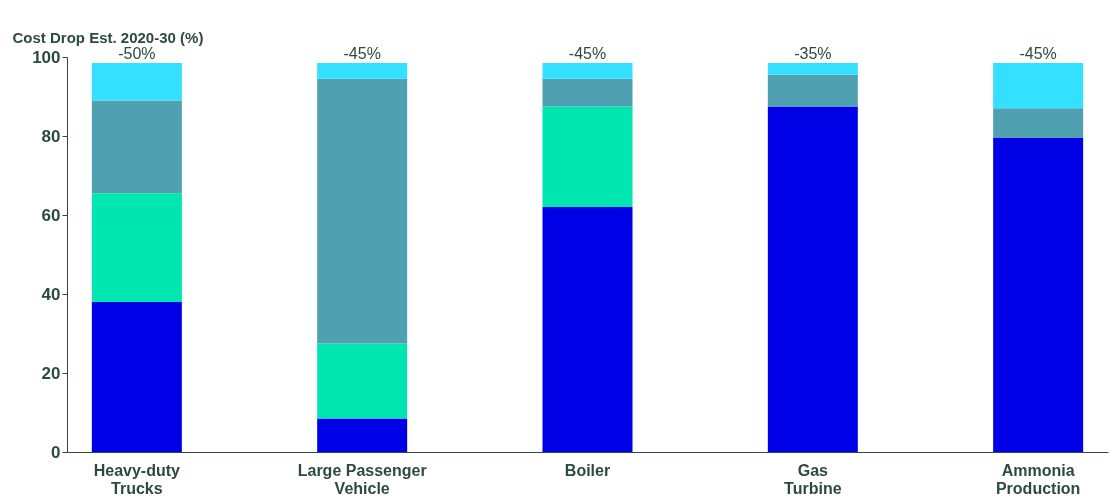 The image size is (1113, 501). I want to click on y-tick-label: 40, so click(51, 294).